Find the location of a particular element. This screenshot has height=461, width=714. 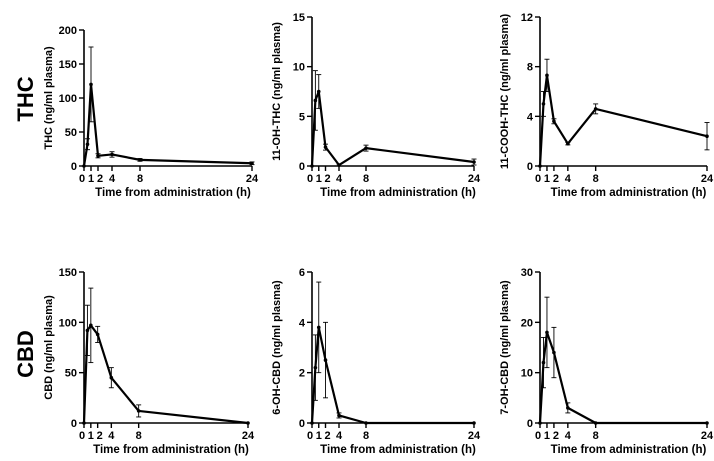

y-tick-label: 30 is located at coordinates (527, 273).